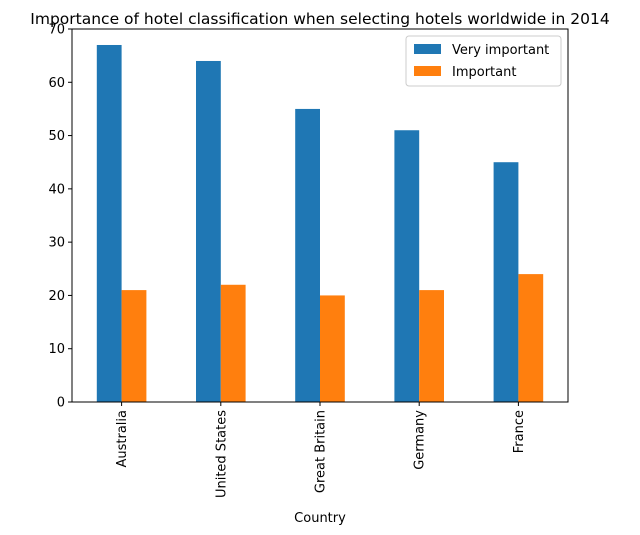  I want to click on y-tick-label: 60, so click(56, 83).